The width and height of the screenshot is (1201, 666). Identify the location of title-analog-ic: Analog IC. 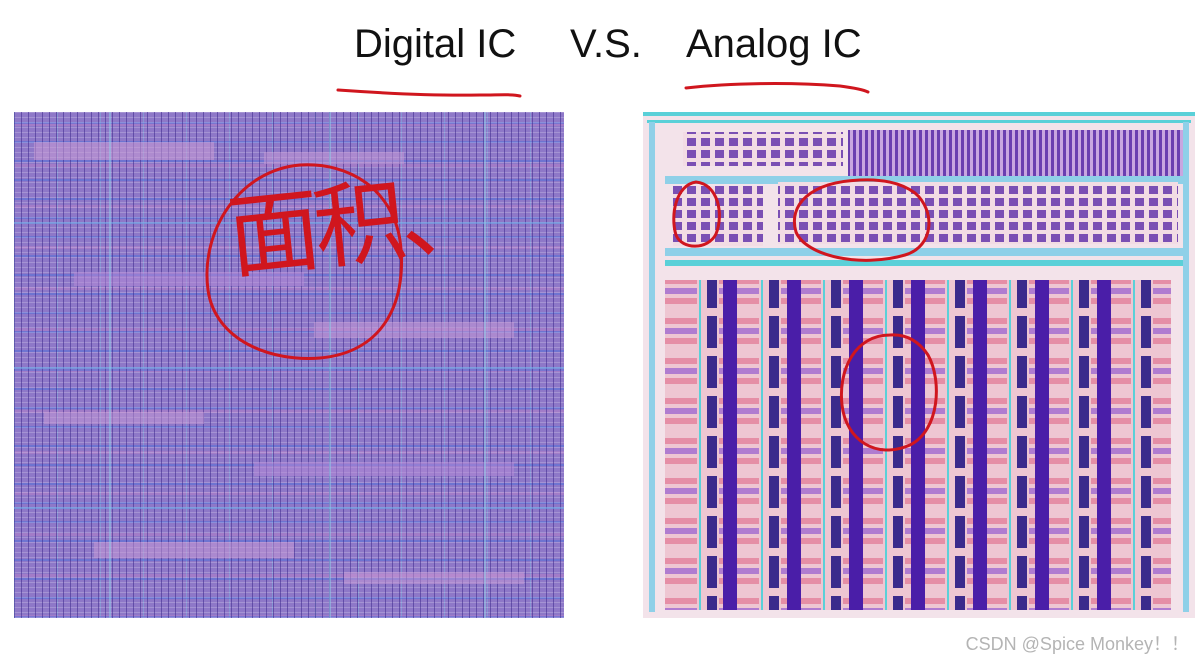
(774, 44).